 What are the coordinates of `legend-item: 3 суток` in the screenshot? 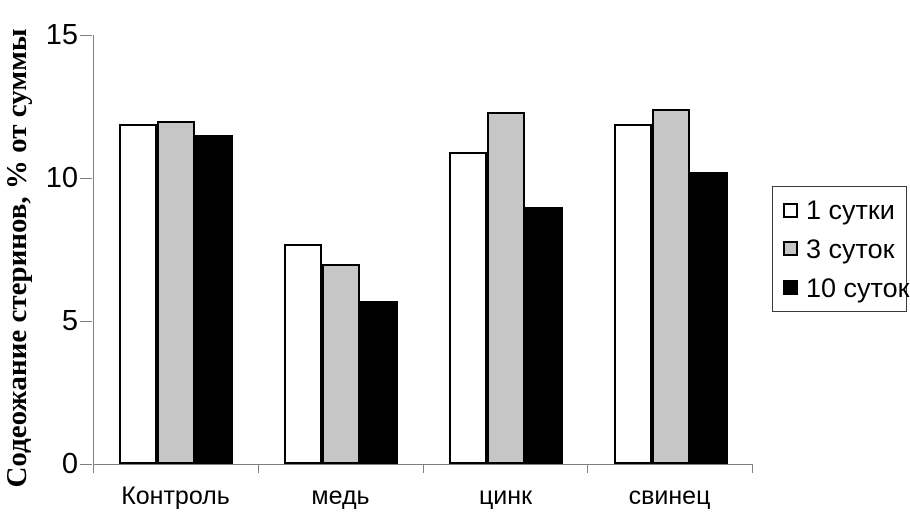 It's located at (843, 249).